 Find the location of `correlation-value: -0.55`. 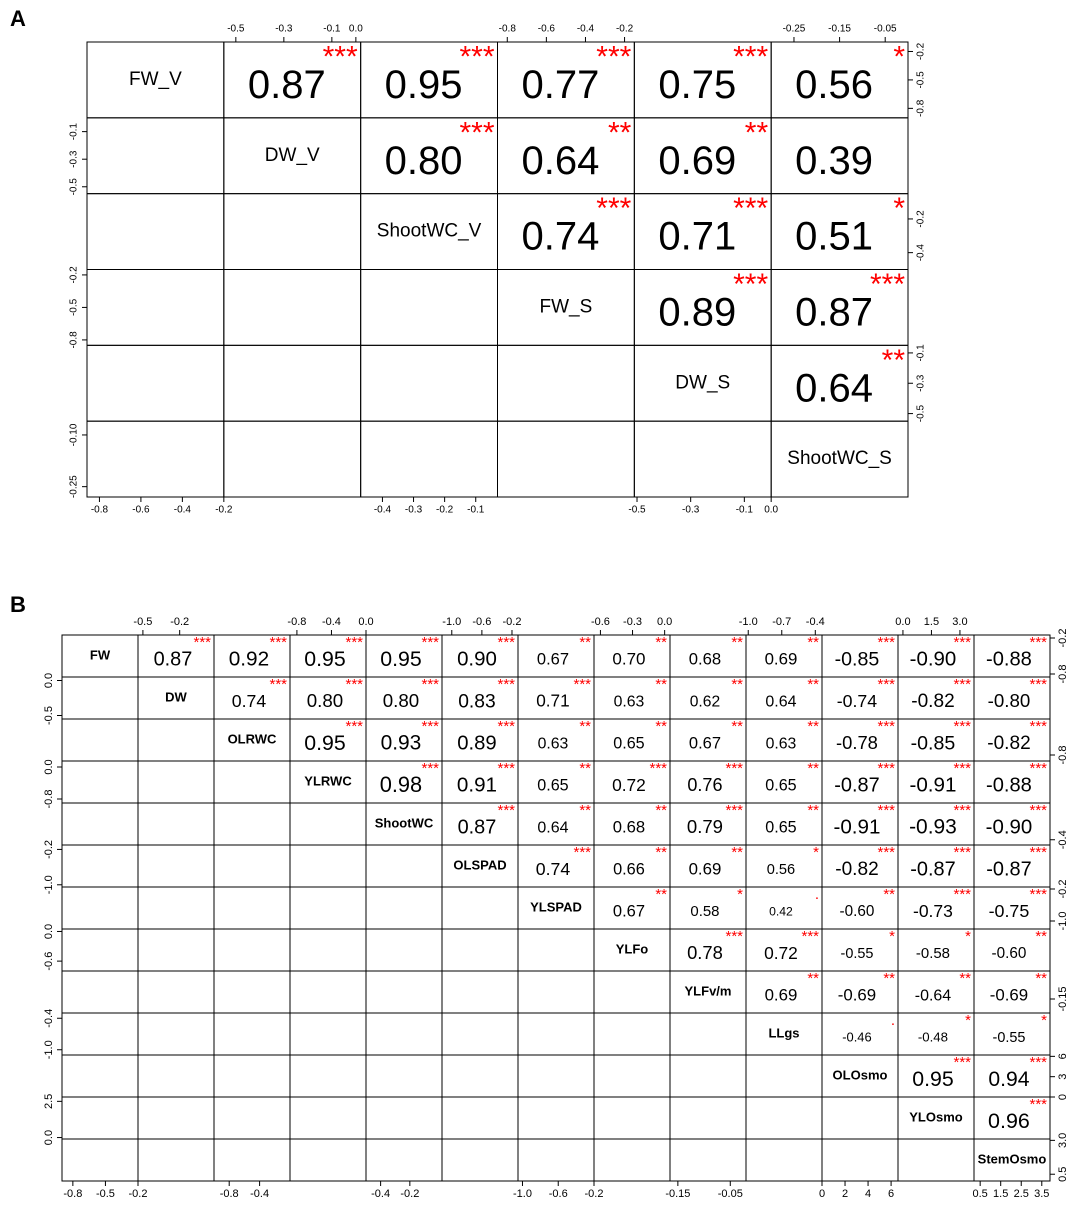

correlation-value: -0.55 is located at coordinates (857, 954).